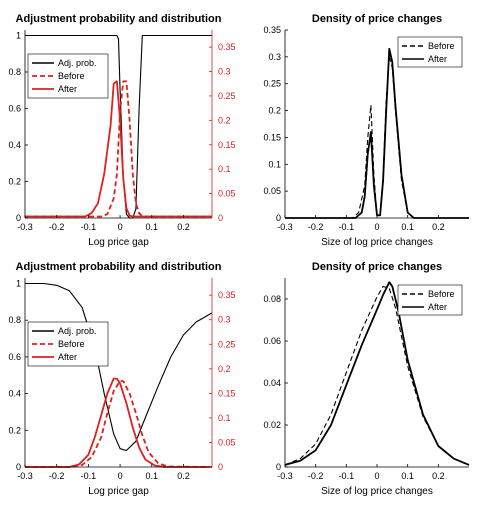 The height and width of the screenshot is (506, 484). What do you see at coordinates (272, 137) in the screenshot?
I see `y-tick-label: 0.15` at bounding box center [272, 137].